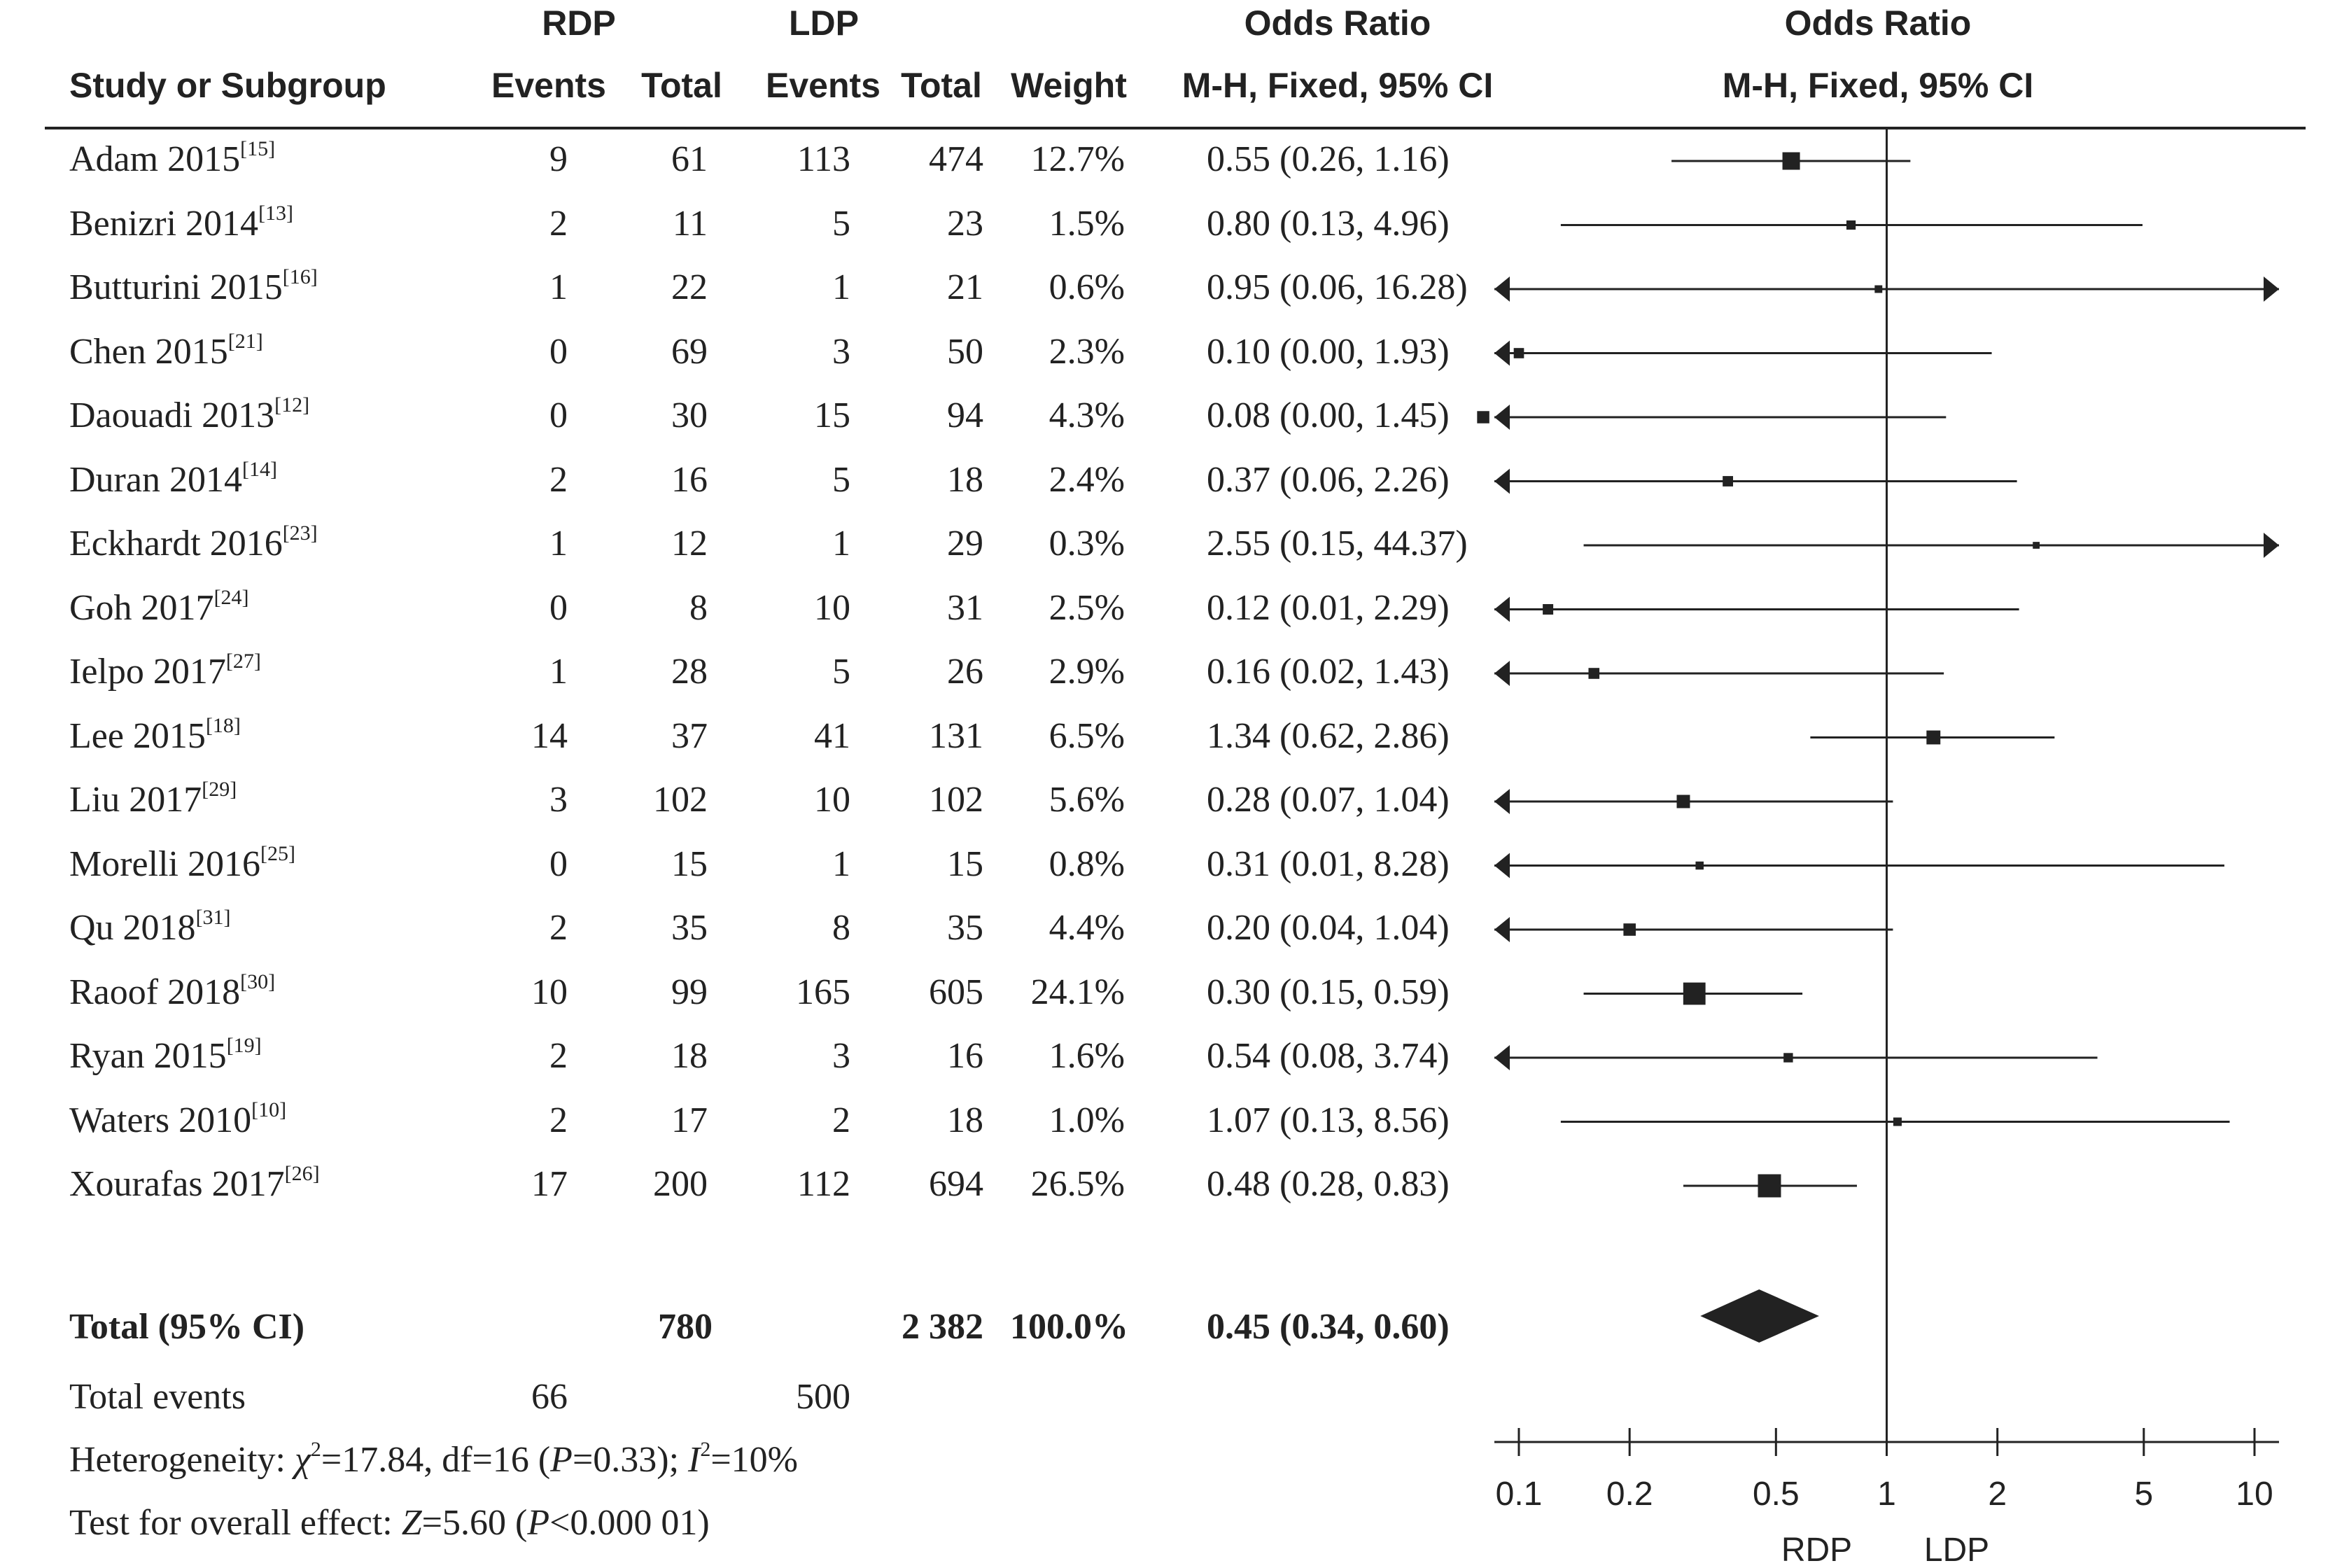 The image size is (2342, 1568). Describe the element at coordinates (689, 1120) in the screenshot. I see `rdp-total: 17` at that location.